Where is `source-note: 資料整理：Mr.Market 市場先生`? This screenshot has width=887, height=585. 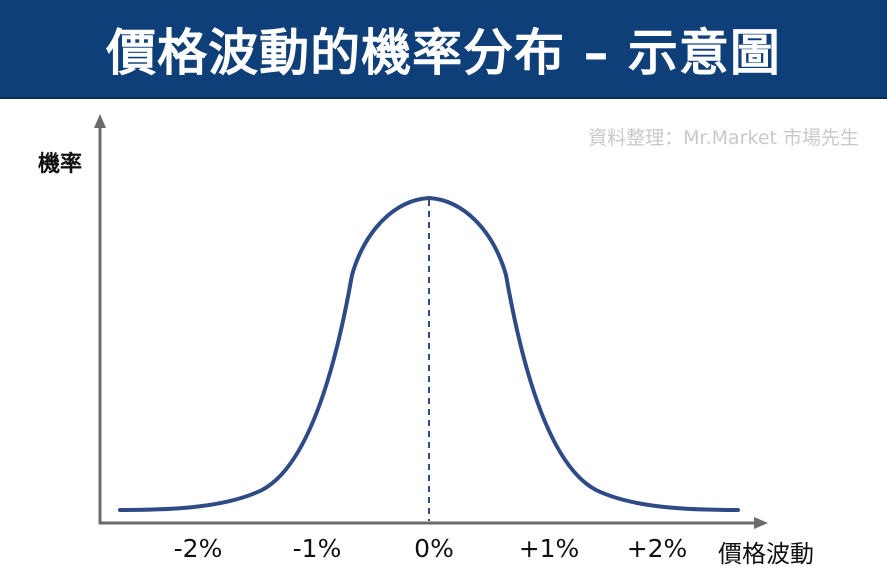 source-note: 資料整理：Mr.Market 市場先生 is located at coordinates (723, 138).